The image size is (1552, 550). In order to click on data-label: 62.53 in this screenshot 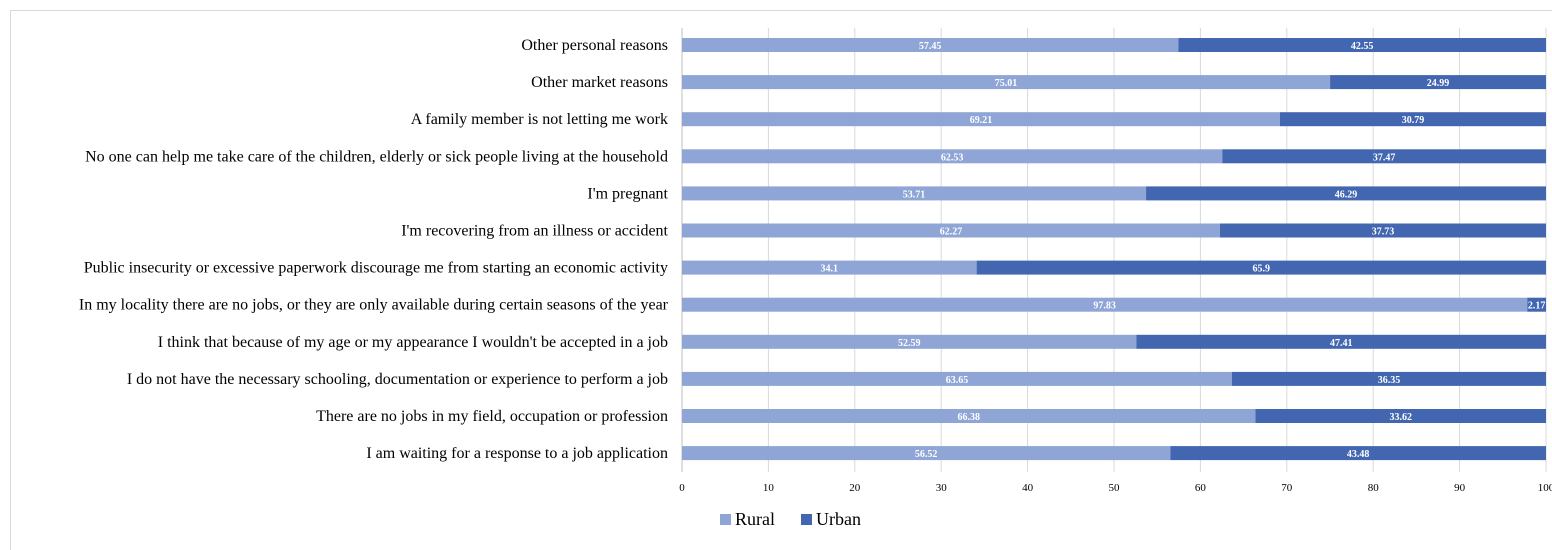, I will do `click(952, 157)`.